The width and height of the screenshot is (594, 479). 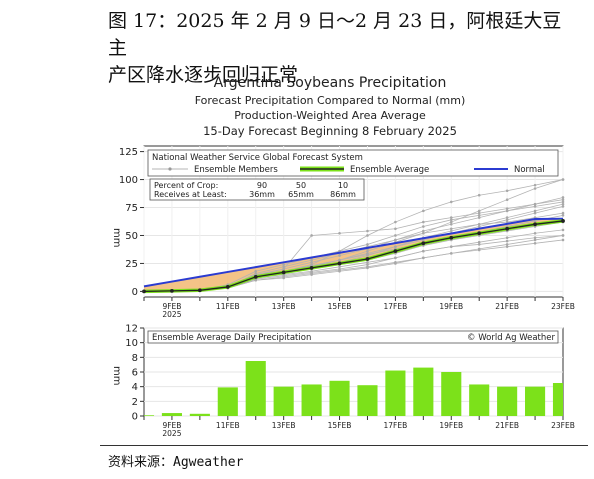 I want to click on top-y-tick-label: 50, so click(x=131, y=236).